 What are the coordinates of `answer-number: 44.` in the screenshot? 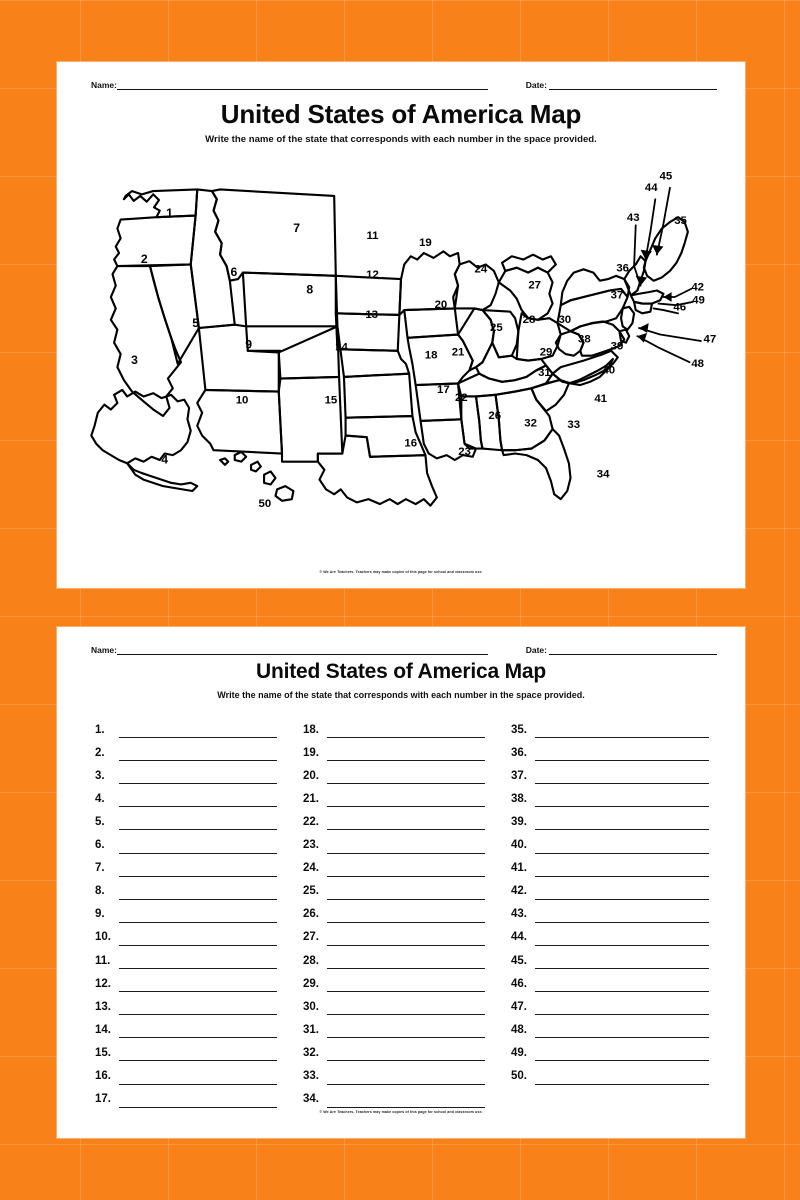 It's located at (519, 937).